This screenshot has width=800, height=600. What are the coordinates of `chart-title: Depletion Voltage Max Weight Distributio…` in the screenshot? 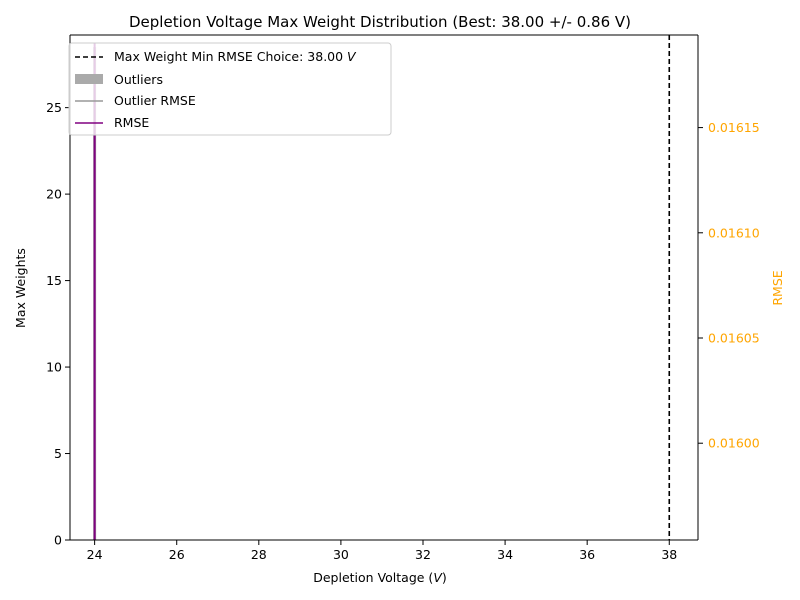 It's located at (380, 22).